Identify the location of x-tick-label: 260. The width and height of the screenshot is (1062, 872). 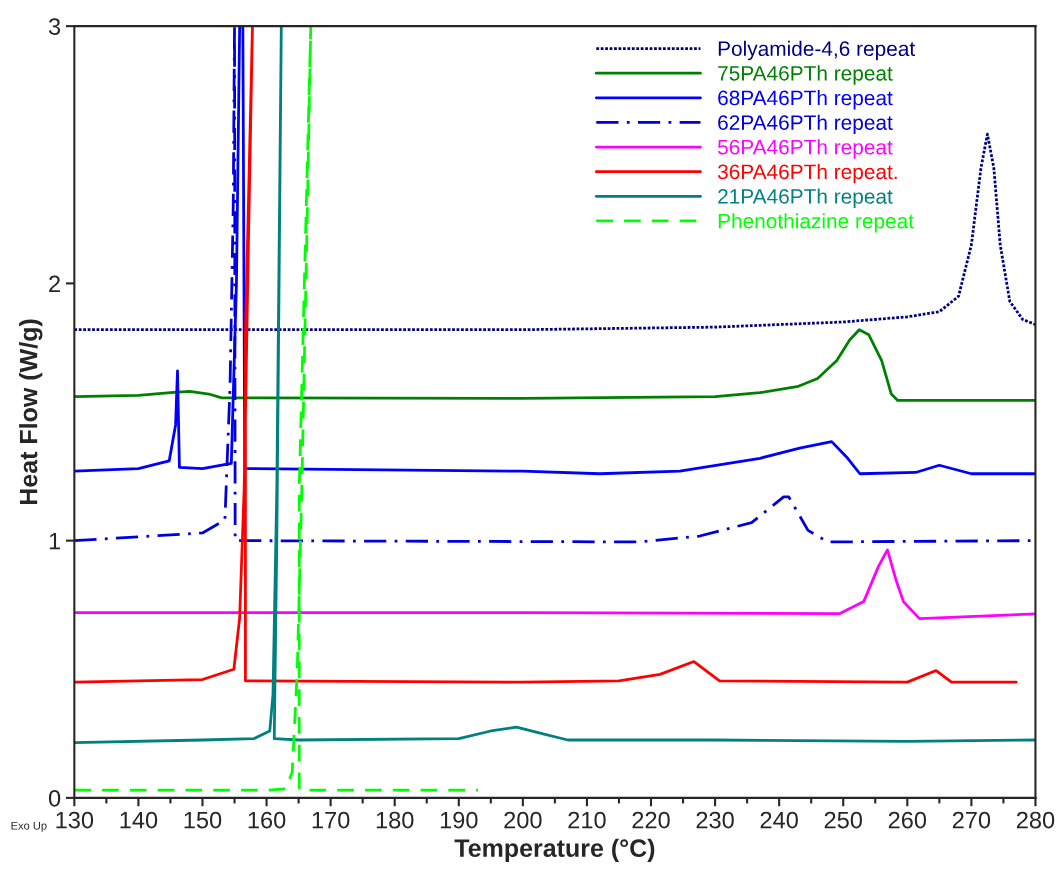
(907, 820).